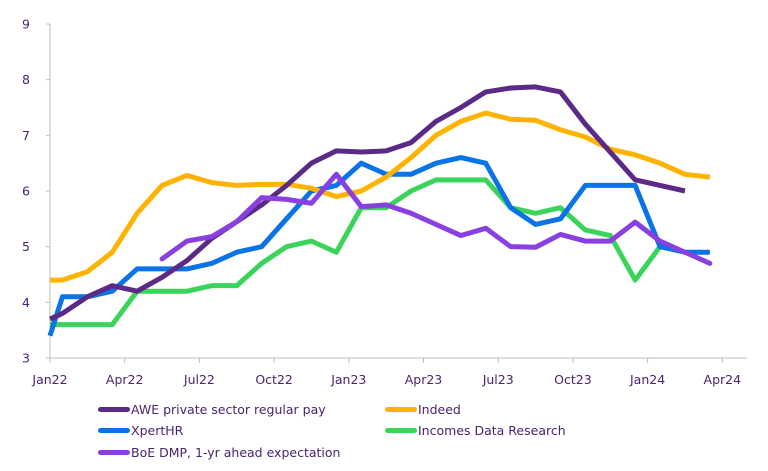  What do you see at coordinates (49, 379) in the screenshot?
I see `x-tick-label: Jan22` at bounding box center [49, 379].